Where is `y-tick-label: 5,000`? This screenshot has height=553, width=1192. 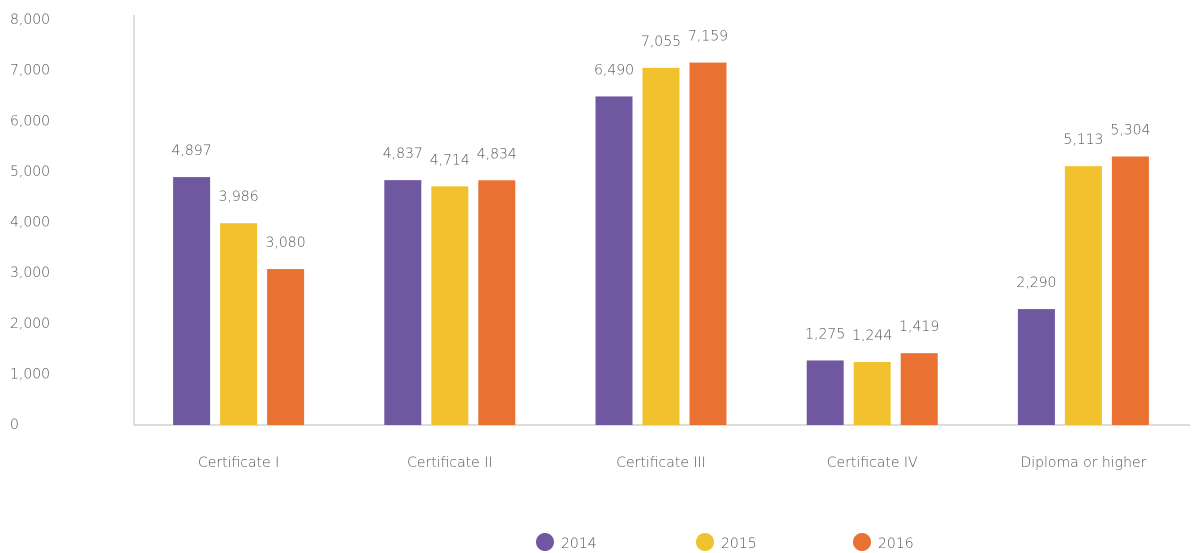 y-tick-label: 5,000 is located at coordinates (30, 172).